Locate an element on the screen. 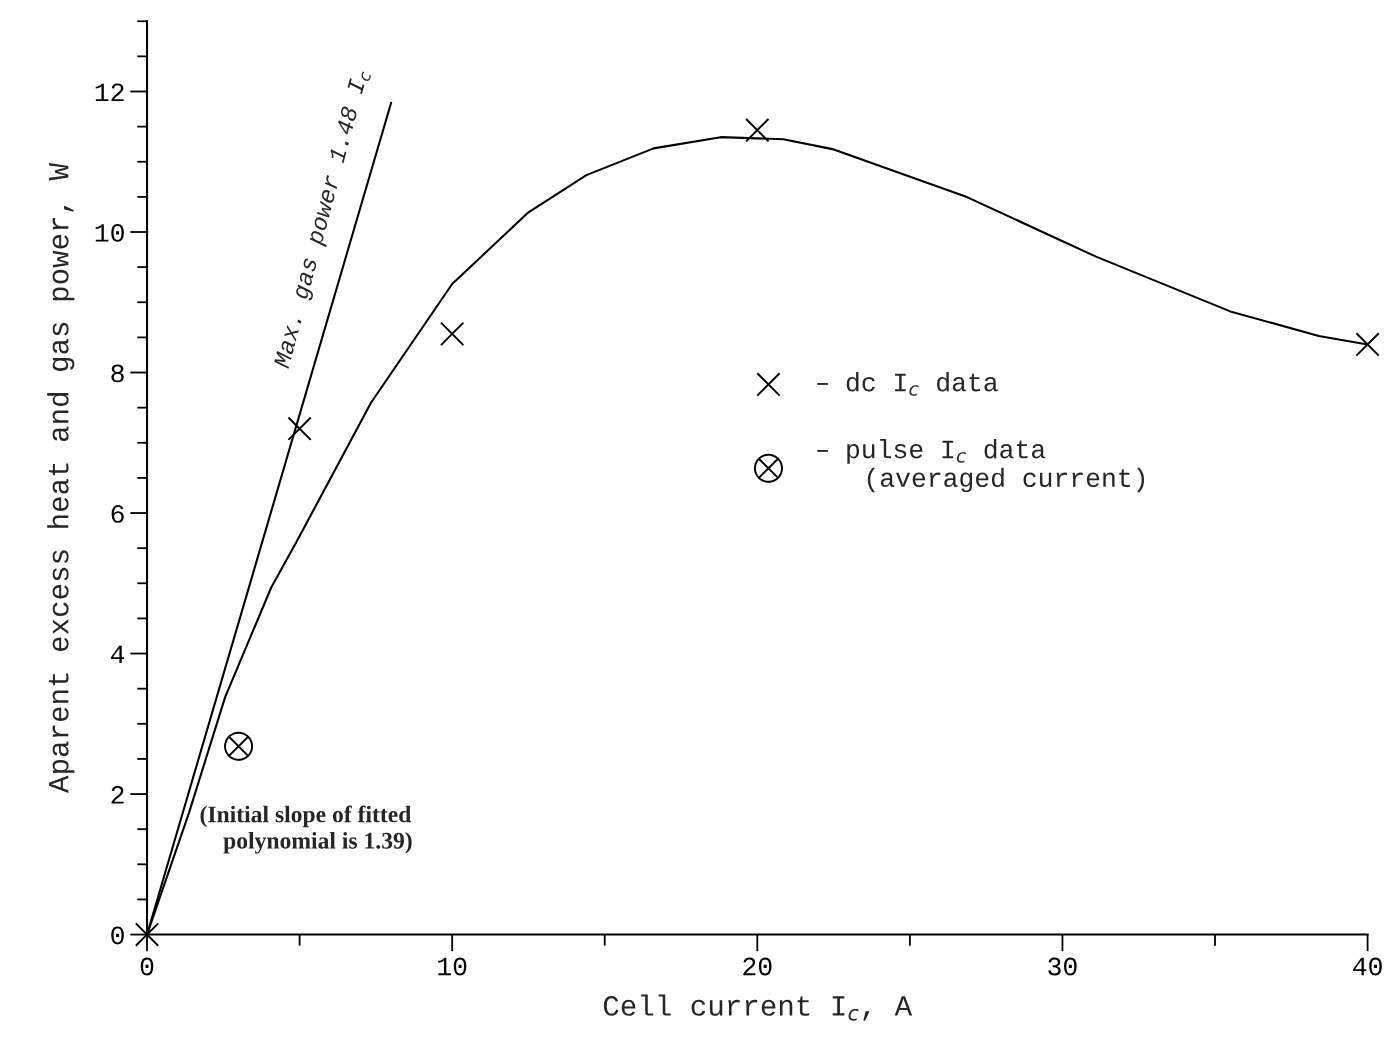 This screenshot has height=1062, width=1387. x-axis-title: Cell current I$_{c}$, A is located at coordinates (758, 1007).